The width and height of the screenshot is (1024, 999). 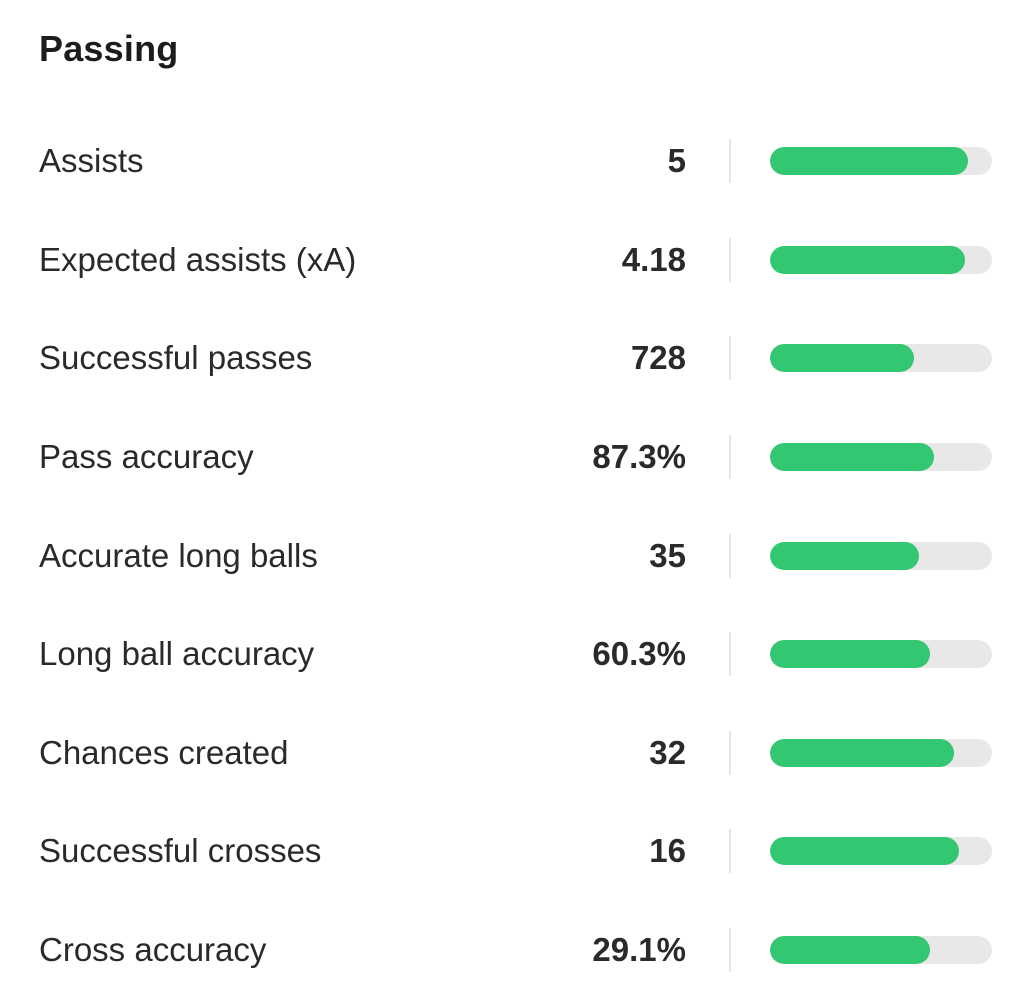 What do you see at coordinates (658, 358) in the screenshot?
I see `stat-value: 728` at bounding box center [658, 358].